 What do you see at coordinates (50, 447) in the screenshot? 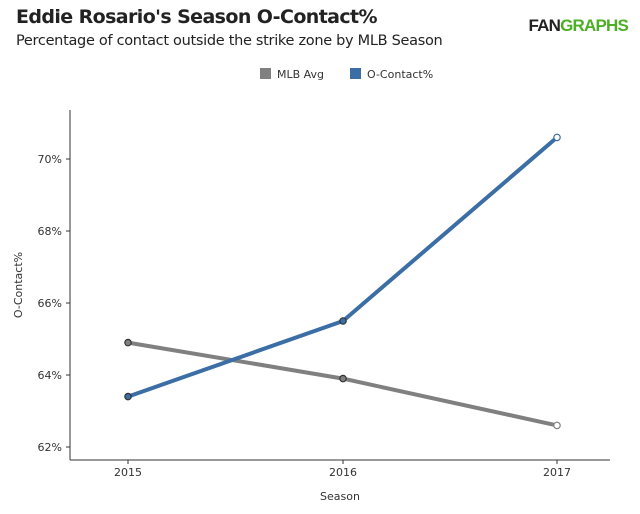
I see `y-tick-label: 62%` at bounding box center [50, 447].